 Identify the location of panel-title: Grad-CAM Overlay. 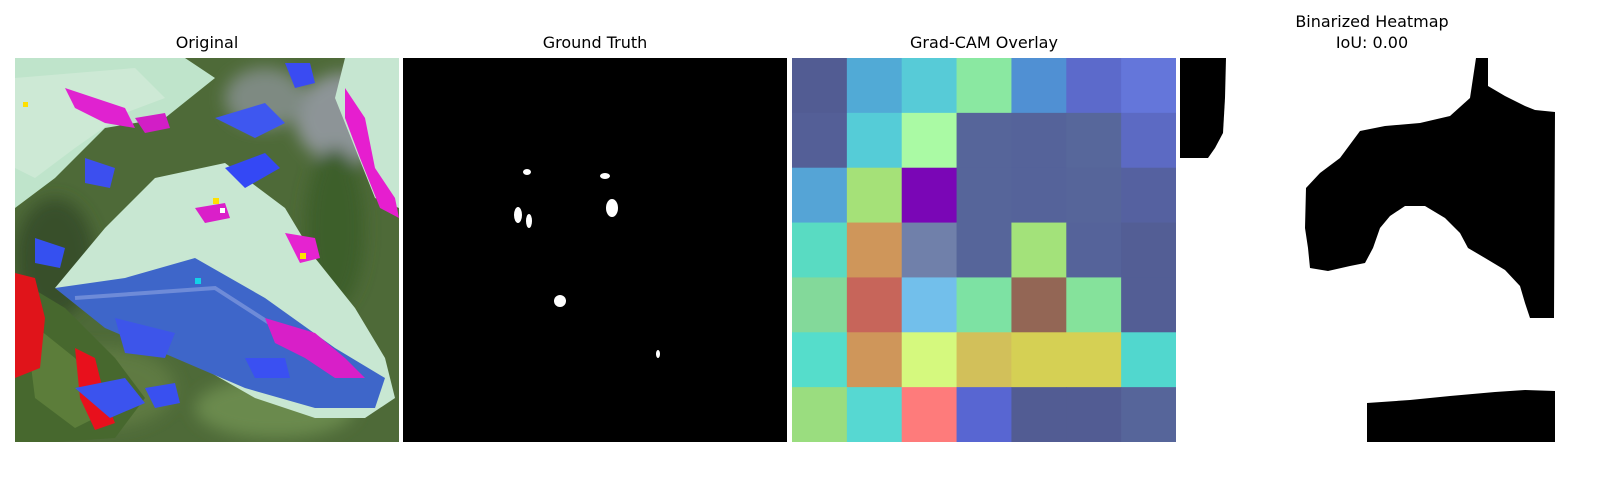
(984, 42).